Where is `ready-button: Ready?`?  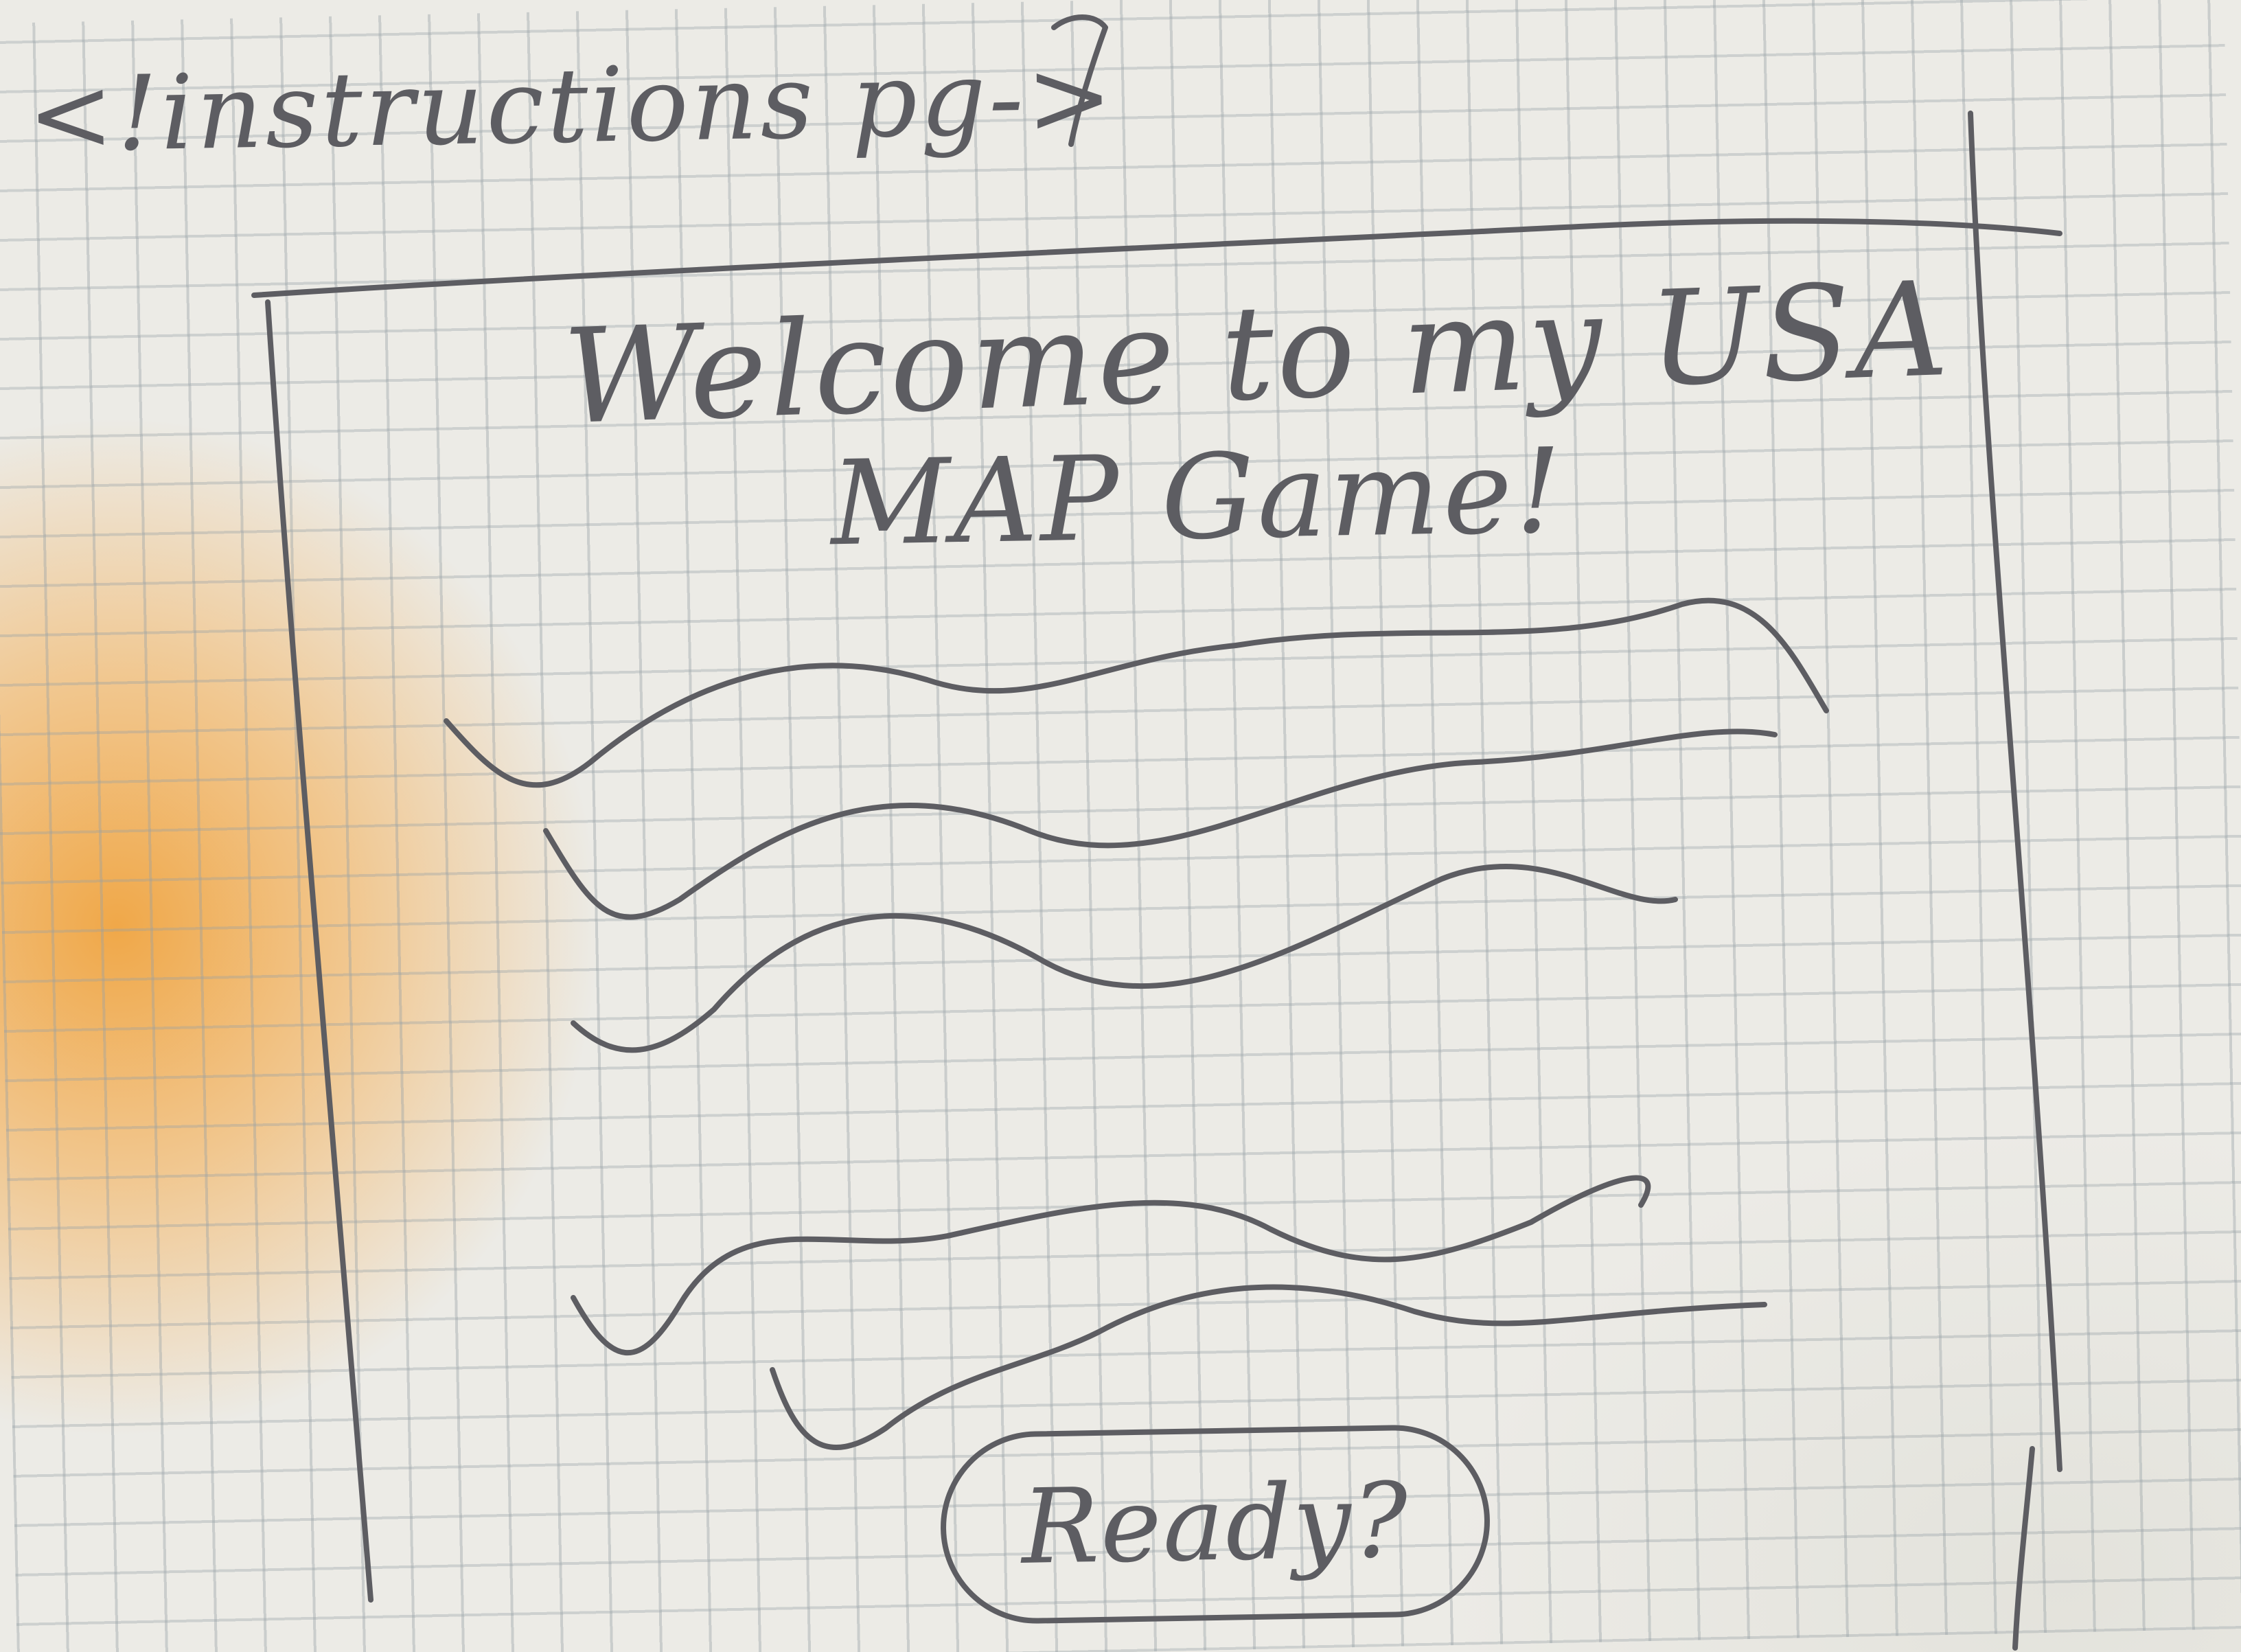
ready-button: Ready? is located at coordinates (1215, 1524).